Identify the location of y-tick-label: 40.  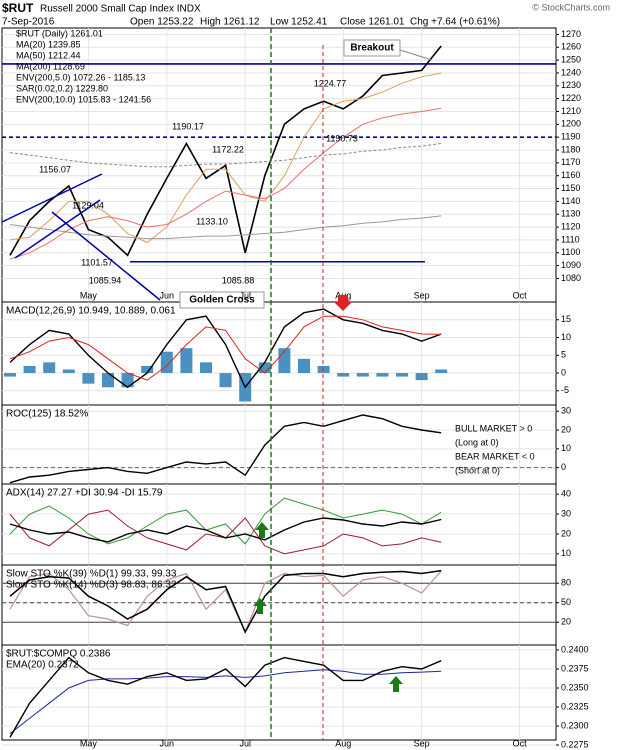
(566, 494).